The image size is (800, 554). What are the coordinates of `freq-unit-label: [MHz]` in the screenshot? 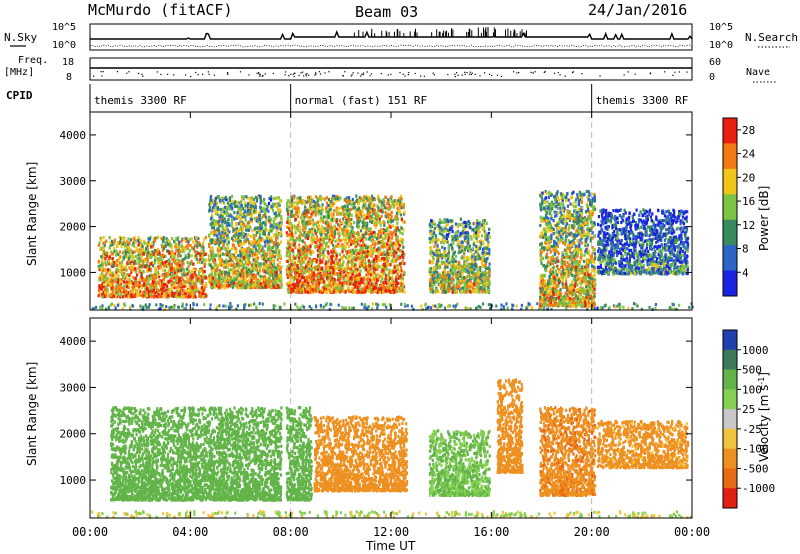 It's located at (19, 72).